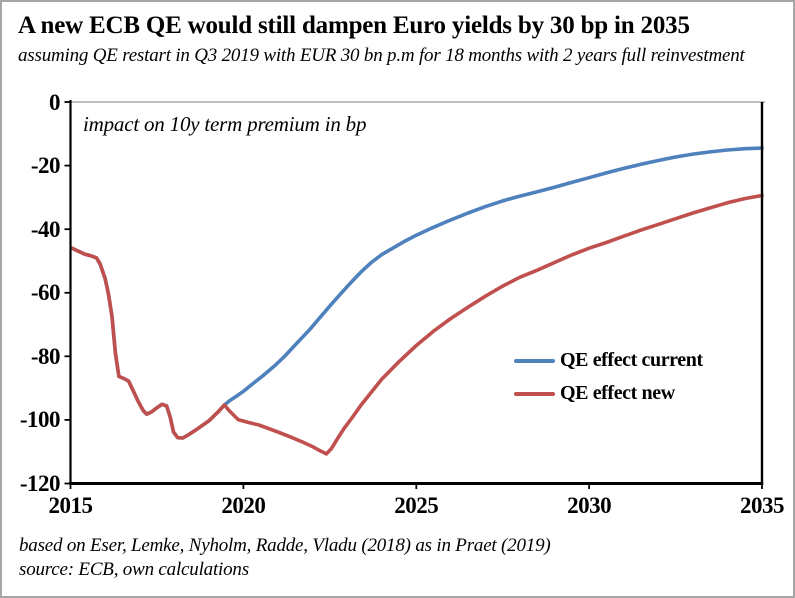 Image resolution: width=795 pixels, height=598 pixels. What do you see at coordinates (45, 356) in the screenshot?
I see `y-axis-label: -80` at bounding box center [45, 356].